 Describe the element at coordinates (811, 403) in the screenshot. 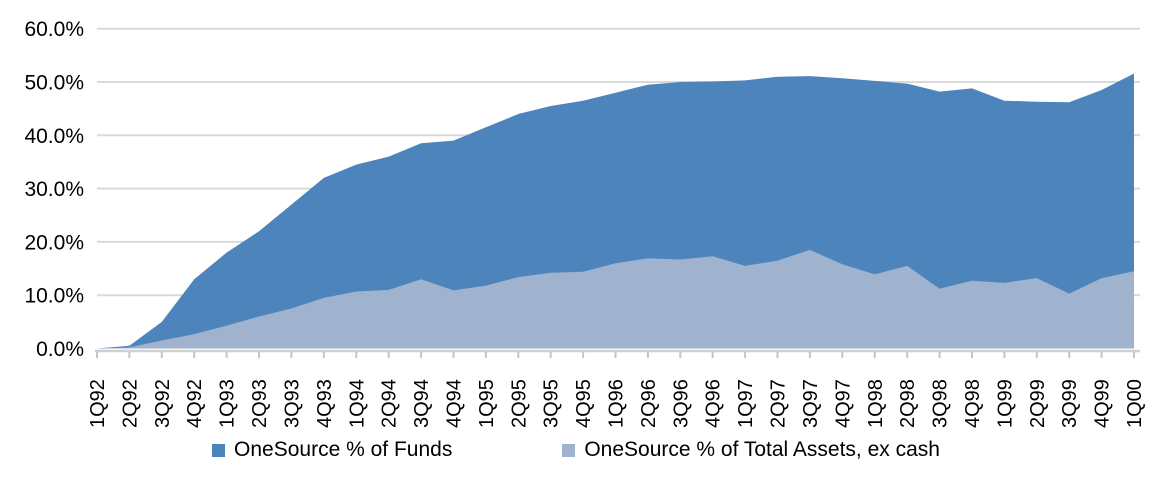

I see `x-axis-tick-label: 3Q97` at that location.